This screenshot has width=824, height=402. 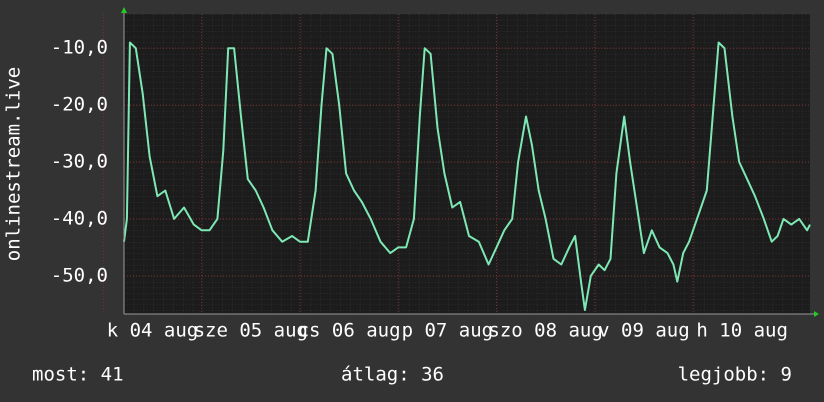 What do you see at coordinates (448, 331) in the screenshot?
I see `x-tick-label: p 07 aug` at bounding box center [448, 331].